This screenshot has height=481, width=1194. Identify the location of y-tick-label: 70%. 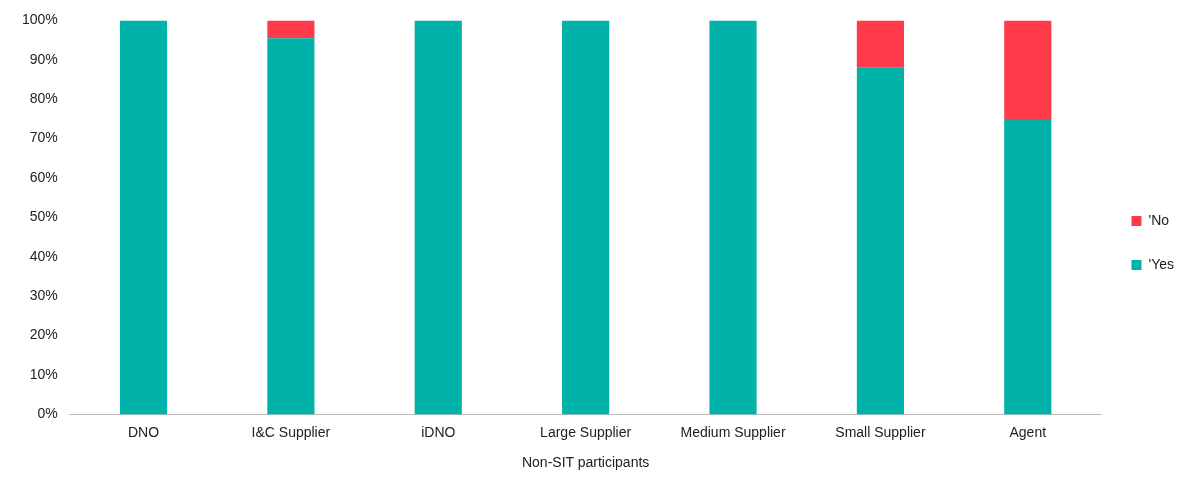
(43, 137).